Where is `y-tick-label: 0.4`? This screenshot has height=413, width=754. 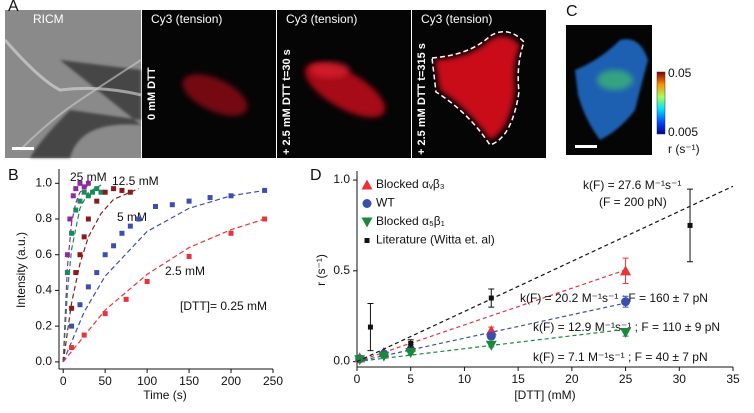 y-tick-label: 0.4 is located at coordinates (43, 290).